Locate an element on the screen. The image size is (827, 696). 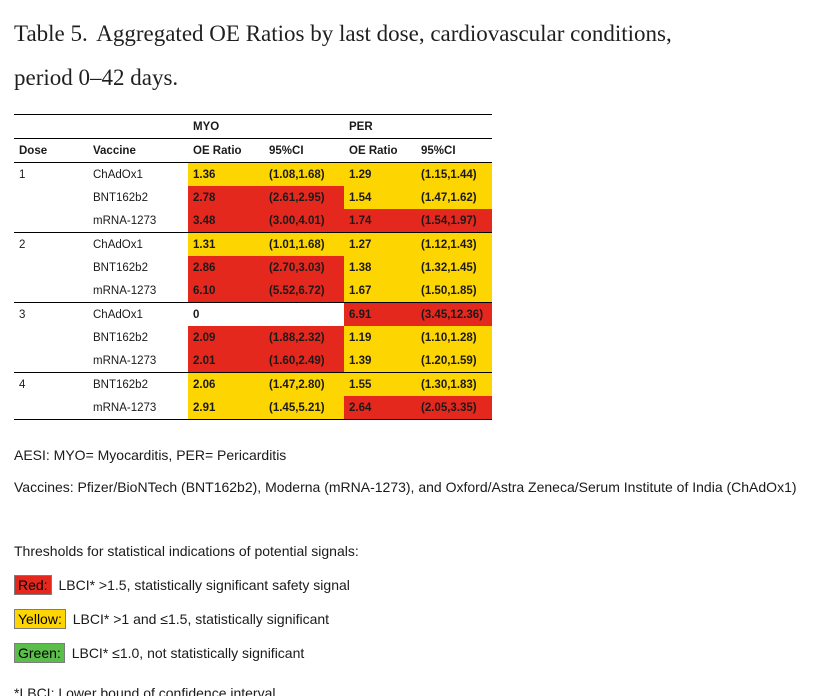
myo-oe-cell: 6.10 is located at coordinates (226, 291).